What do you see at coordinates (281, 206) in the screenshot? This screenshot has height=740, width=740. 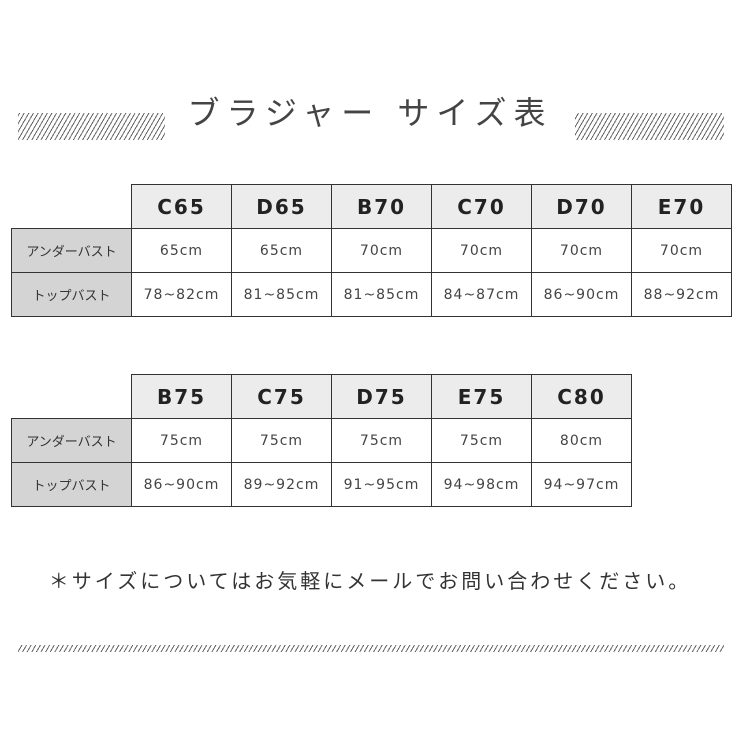 I see `size-header: D65` at bounding box center [281, 206].